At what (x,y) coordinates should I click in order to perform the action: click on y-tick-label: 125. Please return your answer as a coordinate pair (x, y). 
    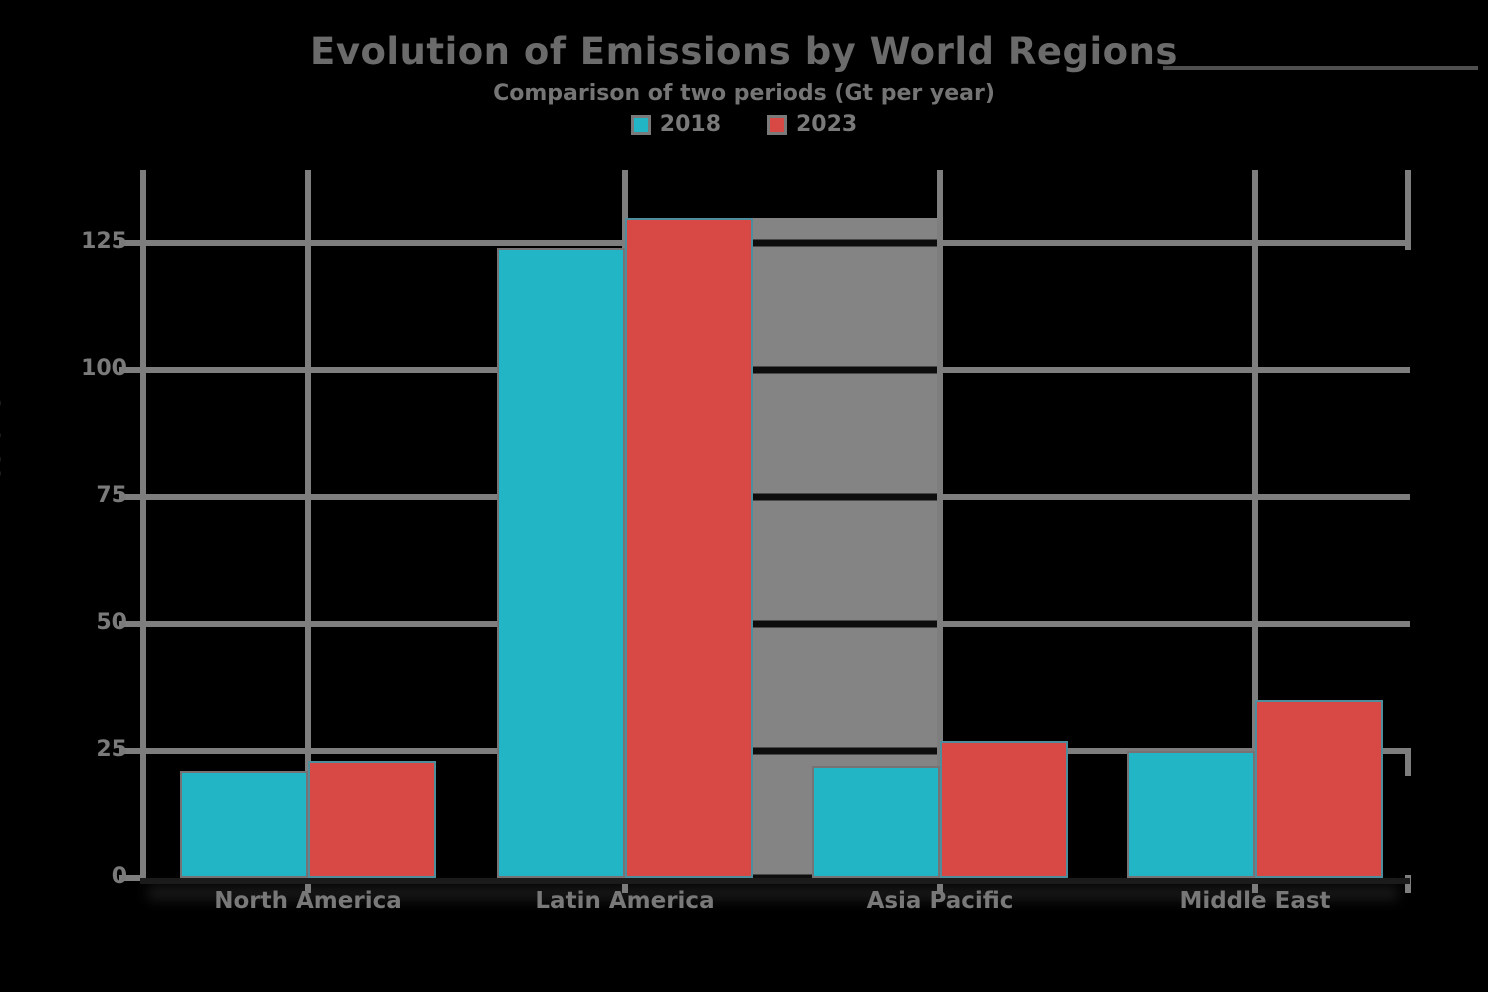
    Looking at the image, I should click on (104, 242).